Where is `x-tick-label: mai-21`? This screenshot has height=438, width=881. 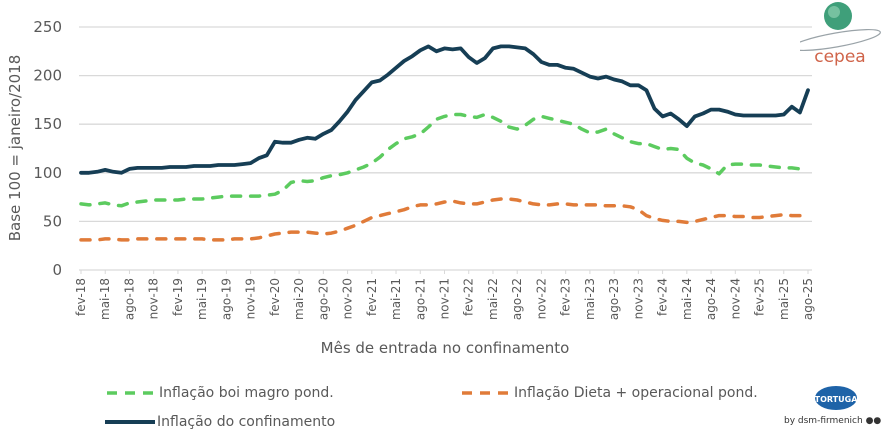 x-tick-label: mai-21 is located at coordinates (396, 299).